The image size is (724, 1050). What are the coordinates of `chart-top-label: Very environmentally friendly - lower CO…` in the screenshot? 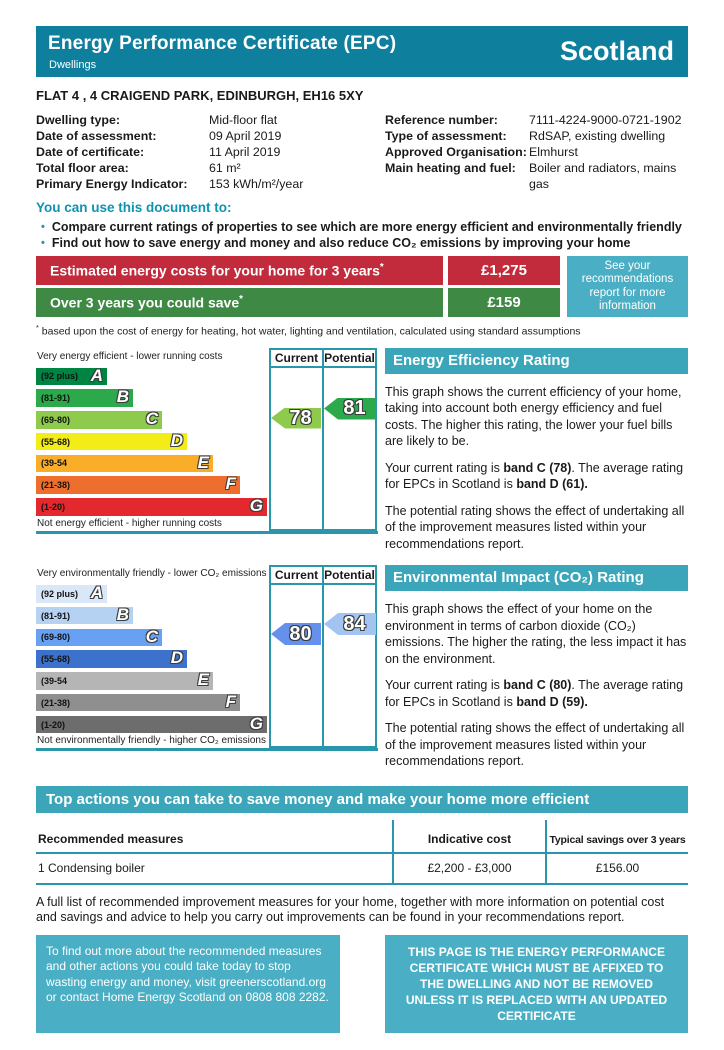 It's located at (152, 573).